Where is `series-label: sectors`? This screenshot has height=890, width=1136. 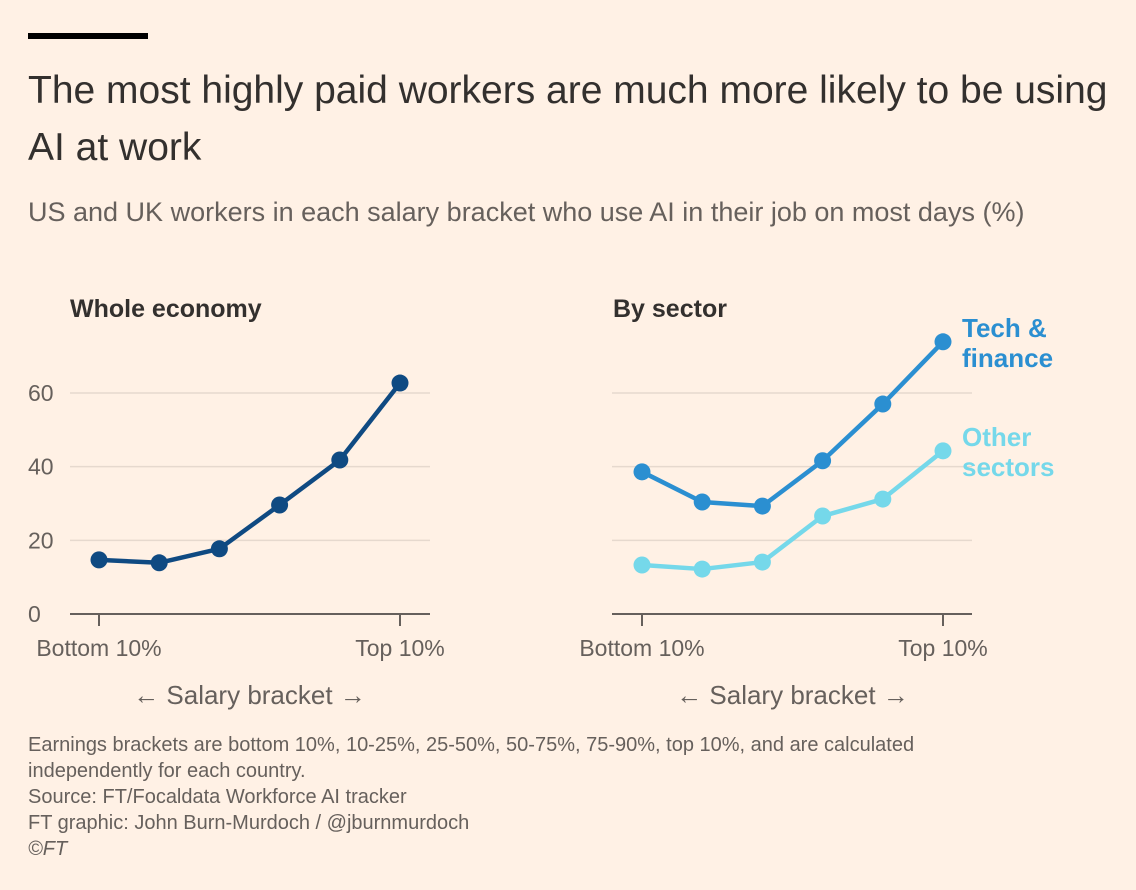 series-label: sectors is located at coordinates (1008, 467).